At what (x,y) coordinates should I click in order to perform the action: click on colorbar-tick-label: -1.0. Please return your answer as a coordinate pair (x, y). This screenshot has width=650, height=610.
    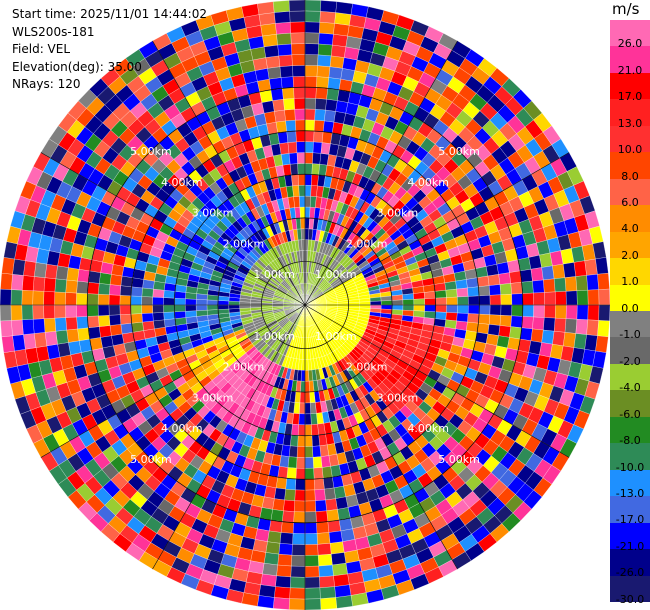
    Looking at the image, I should click on (630, 335).